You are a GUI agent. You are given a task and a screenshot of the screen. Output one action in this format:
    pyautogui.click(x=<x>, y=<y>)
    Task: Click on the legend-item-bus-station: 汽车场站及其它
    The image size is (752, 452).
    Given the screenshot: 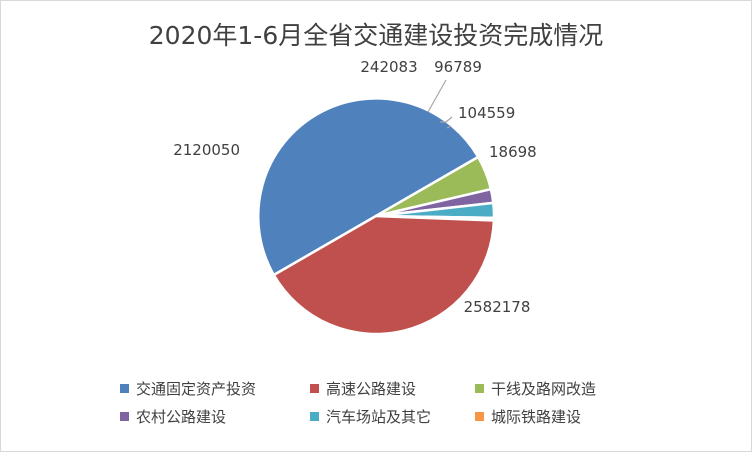 What is the action you would take?
    pyautogui.click(x=370, y=416)
    